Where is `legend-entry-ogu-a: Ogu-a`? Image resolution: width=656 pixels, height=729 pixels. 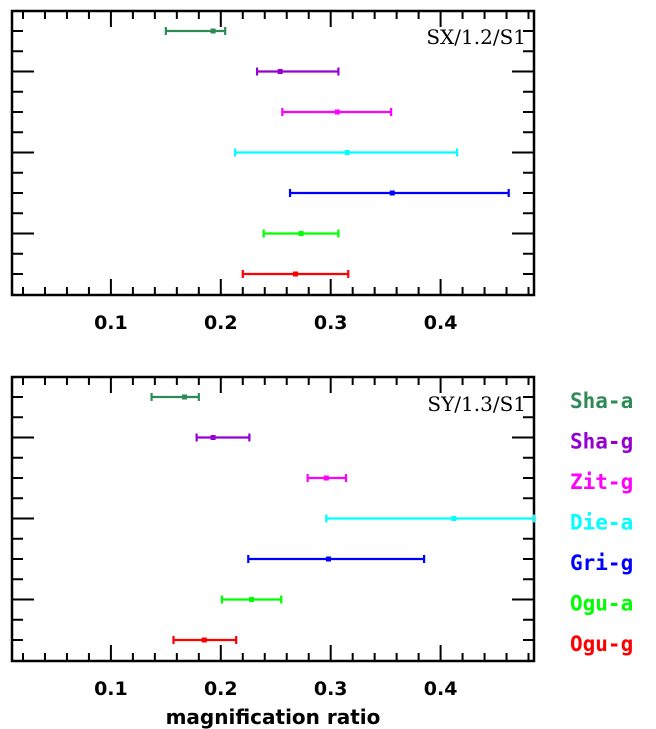 legend-entry-ogu-a: Ogu-a is located at coordinates (601, 604).